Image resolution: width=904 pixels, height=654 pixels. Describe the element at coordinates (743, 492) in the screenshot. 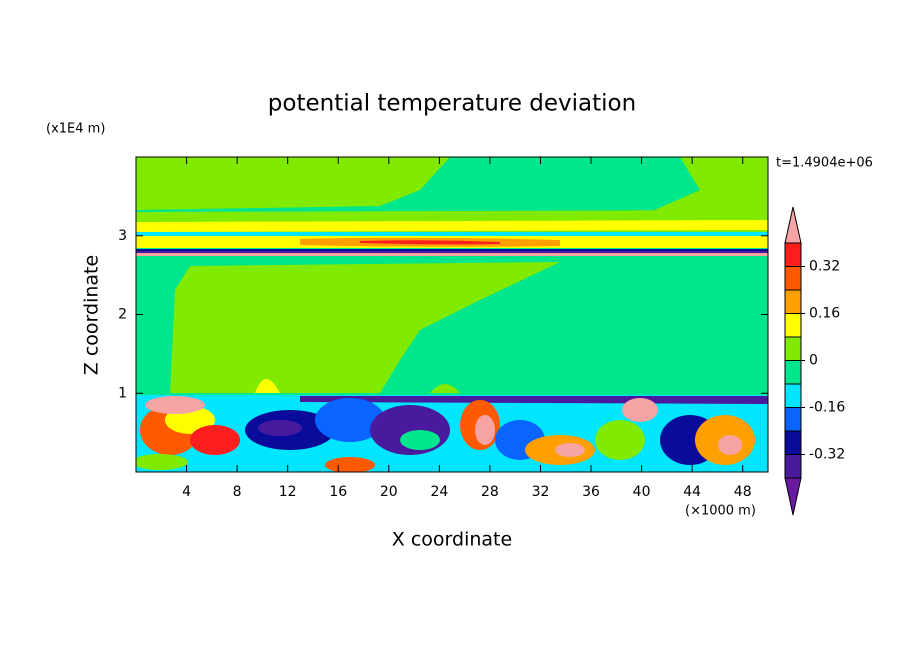

I see `x-tick-label: 48` at that location.